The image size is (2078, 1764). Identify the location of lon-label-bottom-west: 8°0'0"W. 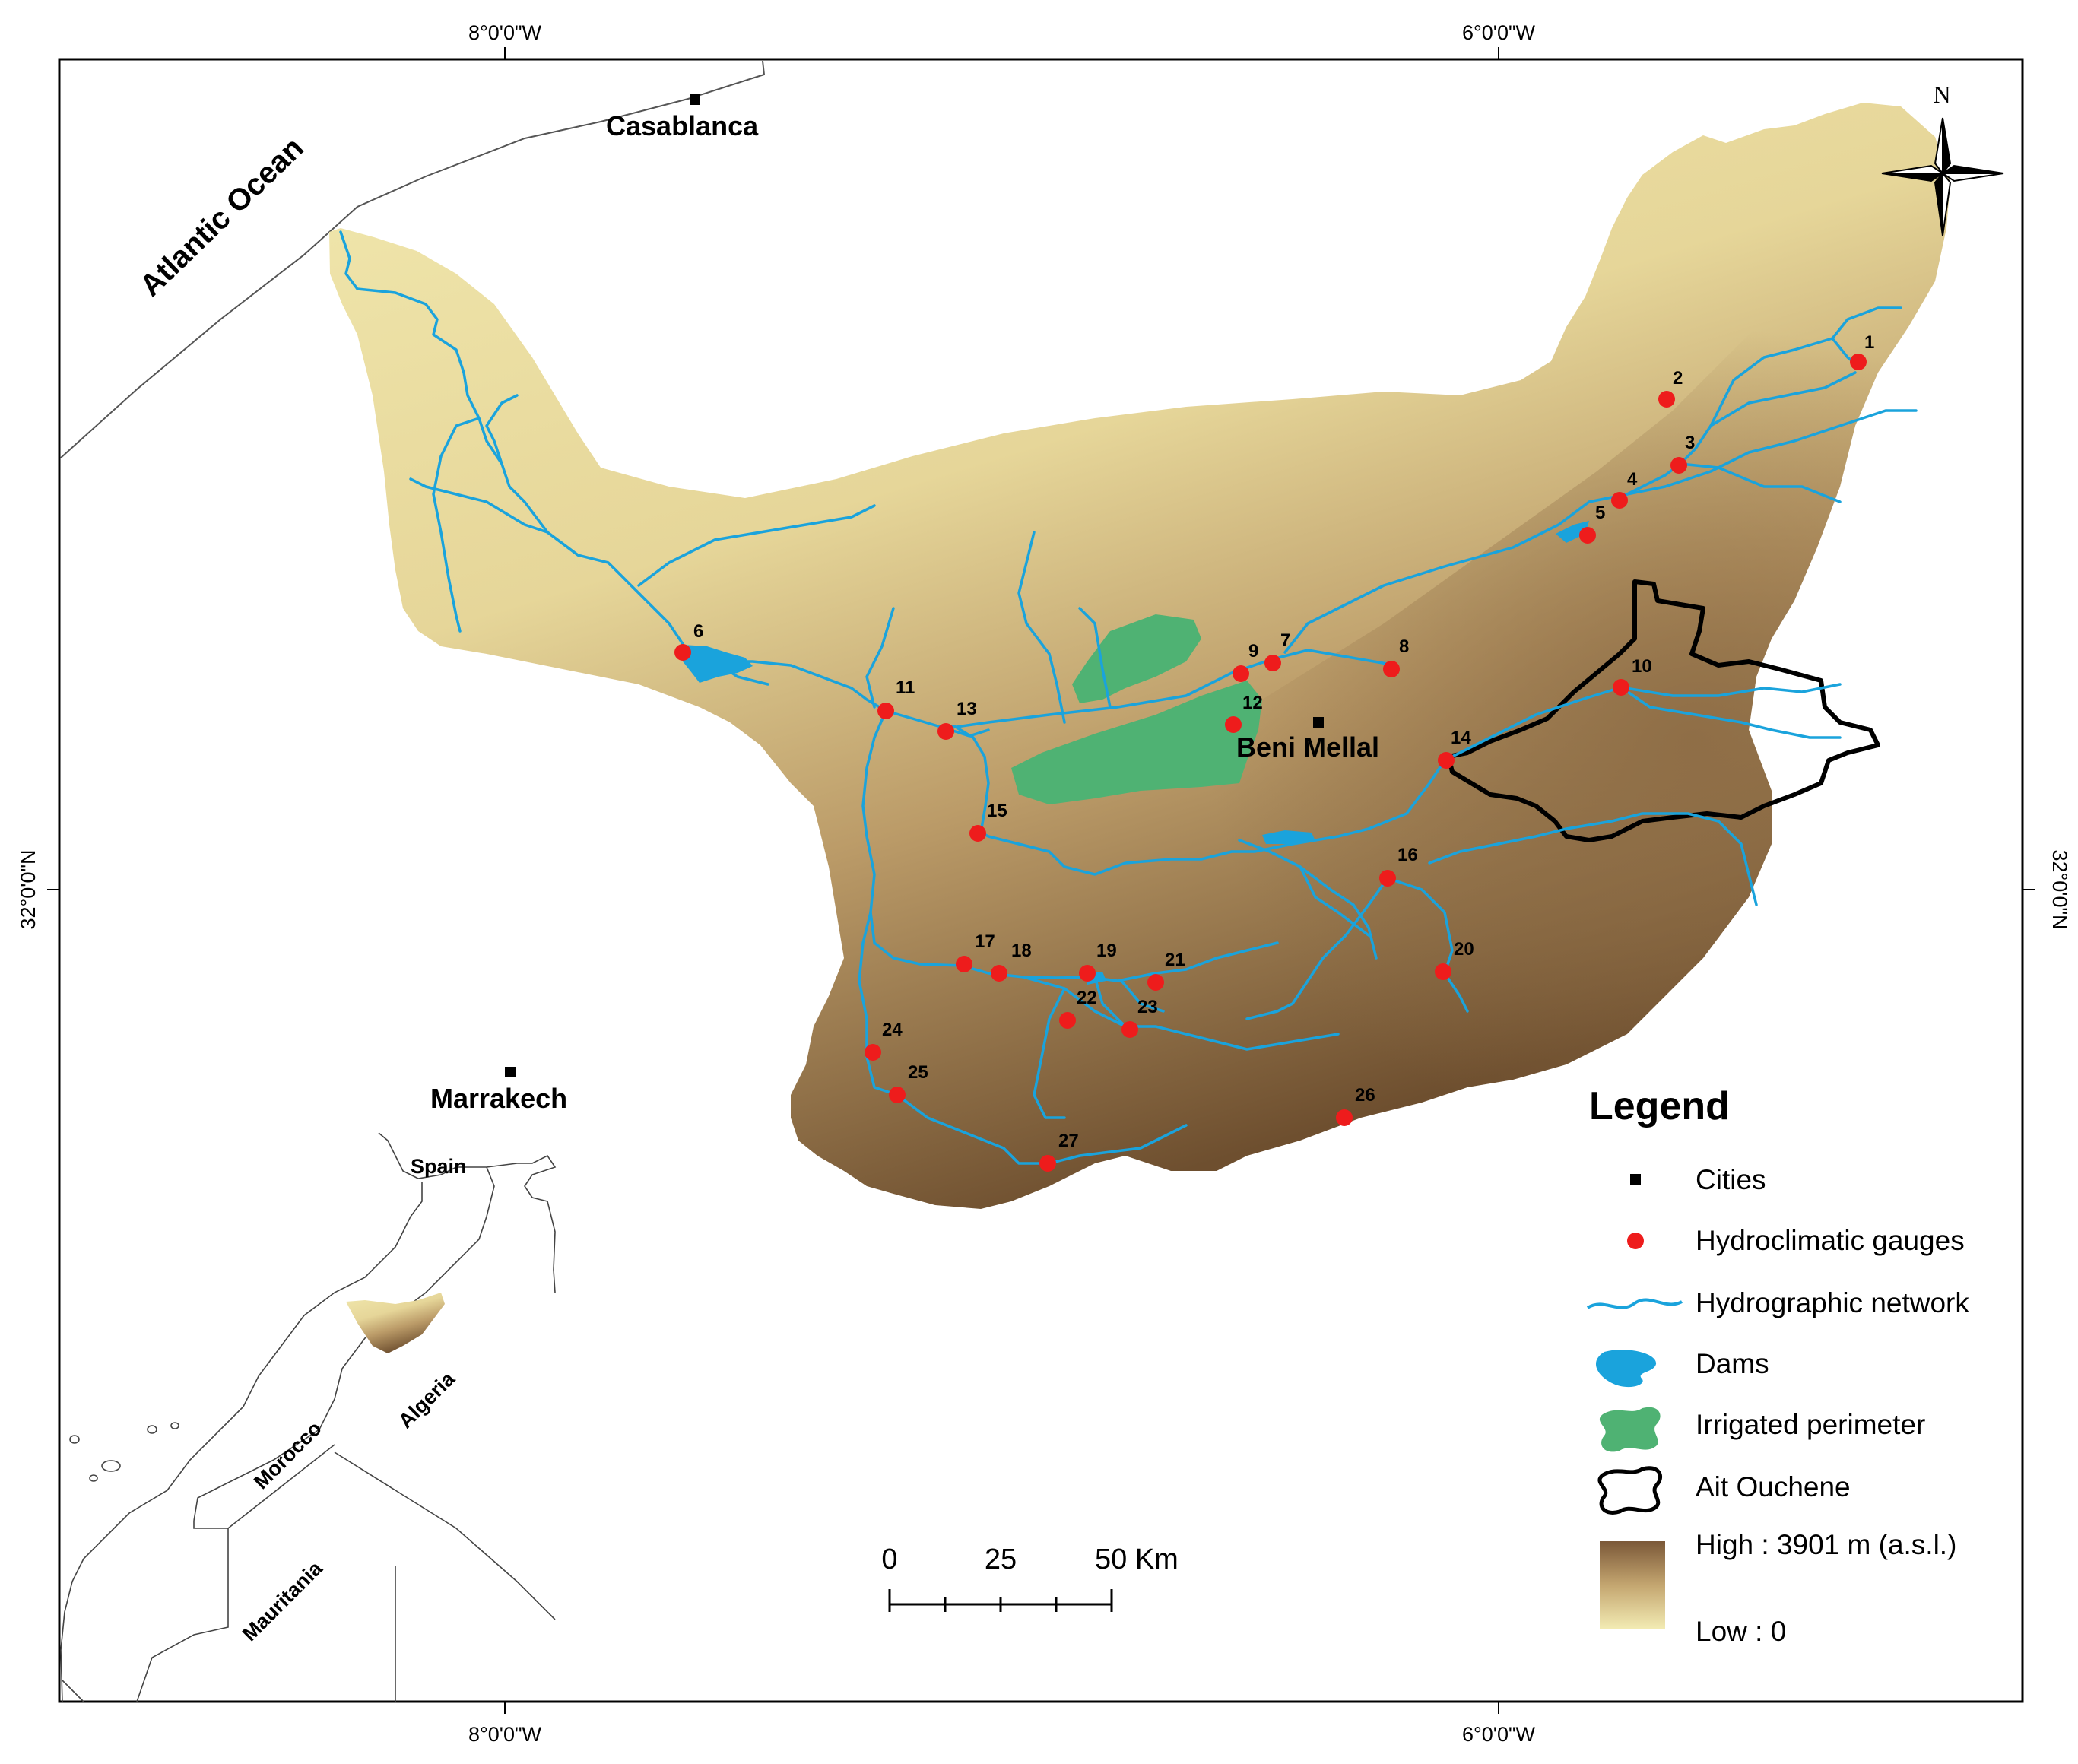
(505, 1735).